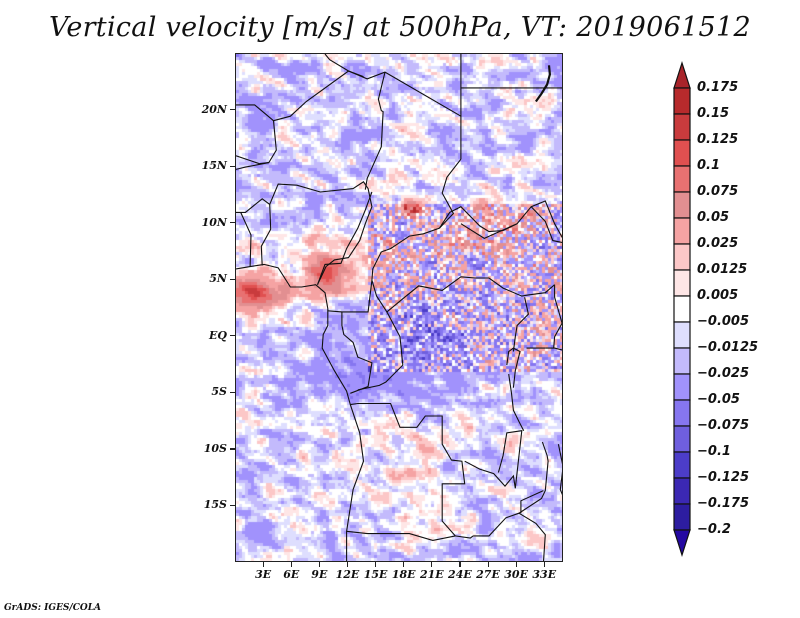 The image size is (800, 618). What do you see at coordinates (718, 295) in the screenshot?
I see `colorbar-label: 0.005` at bounding box center [718, 295].